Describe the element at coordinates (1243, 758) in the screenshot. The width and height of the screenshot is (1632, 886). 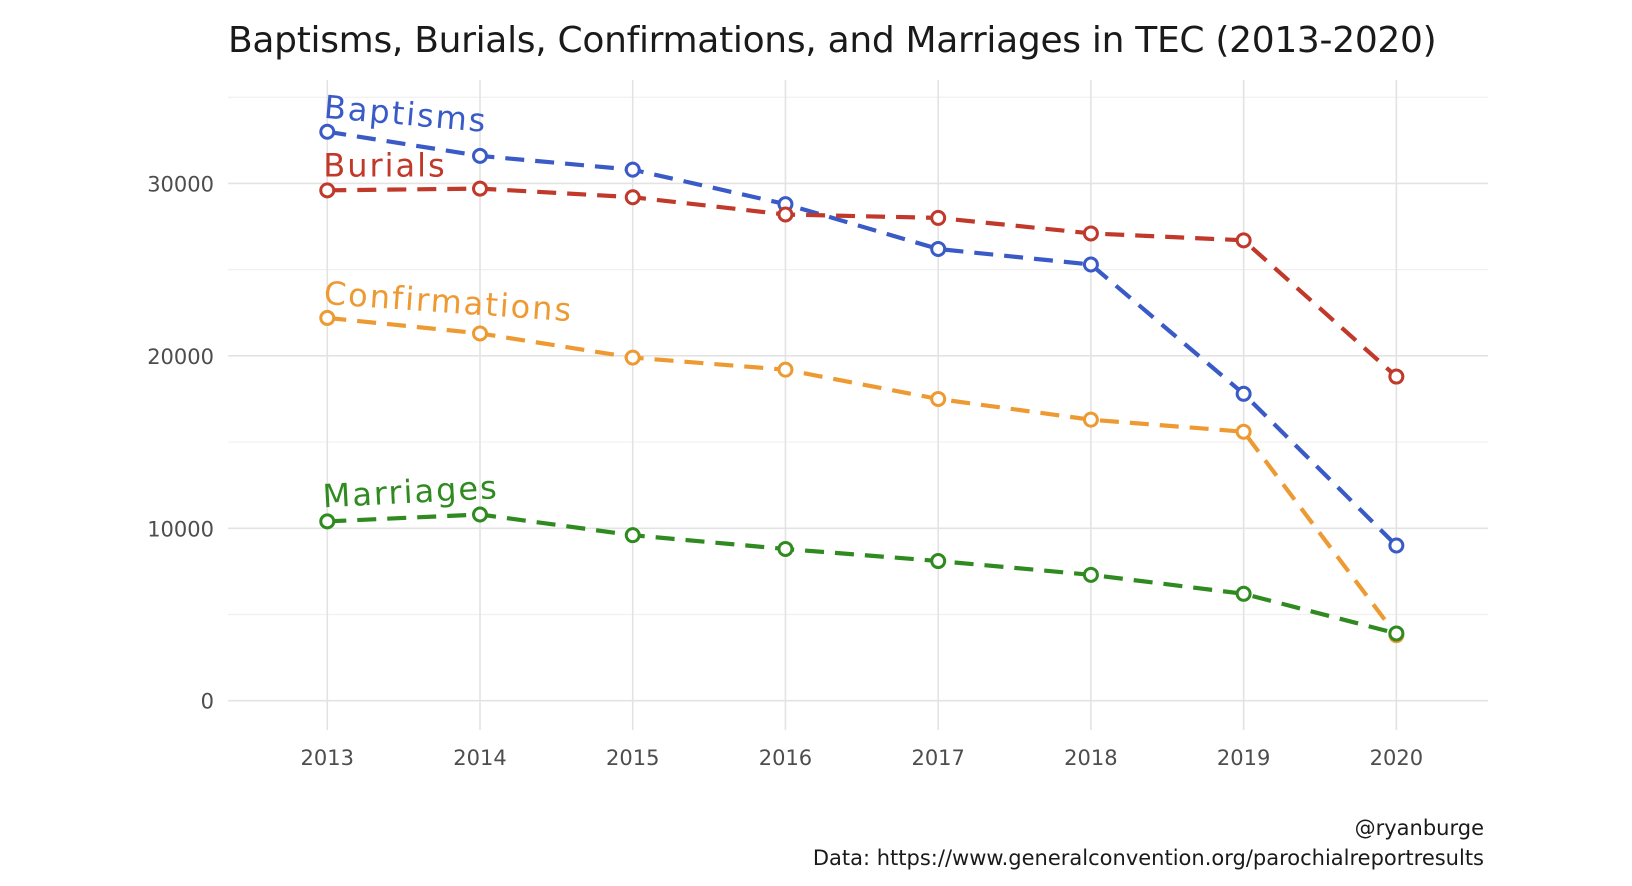
I see `x-tick-label: 2019` at that location.